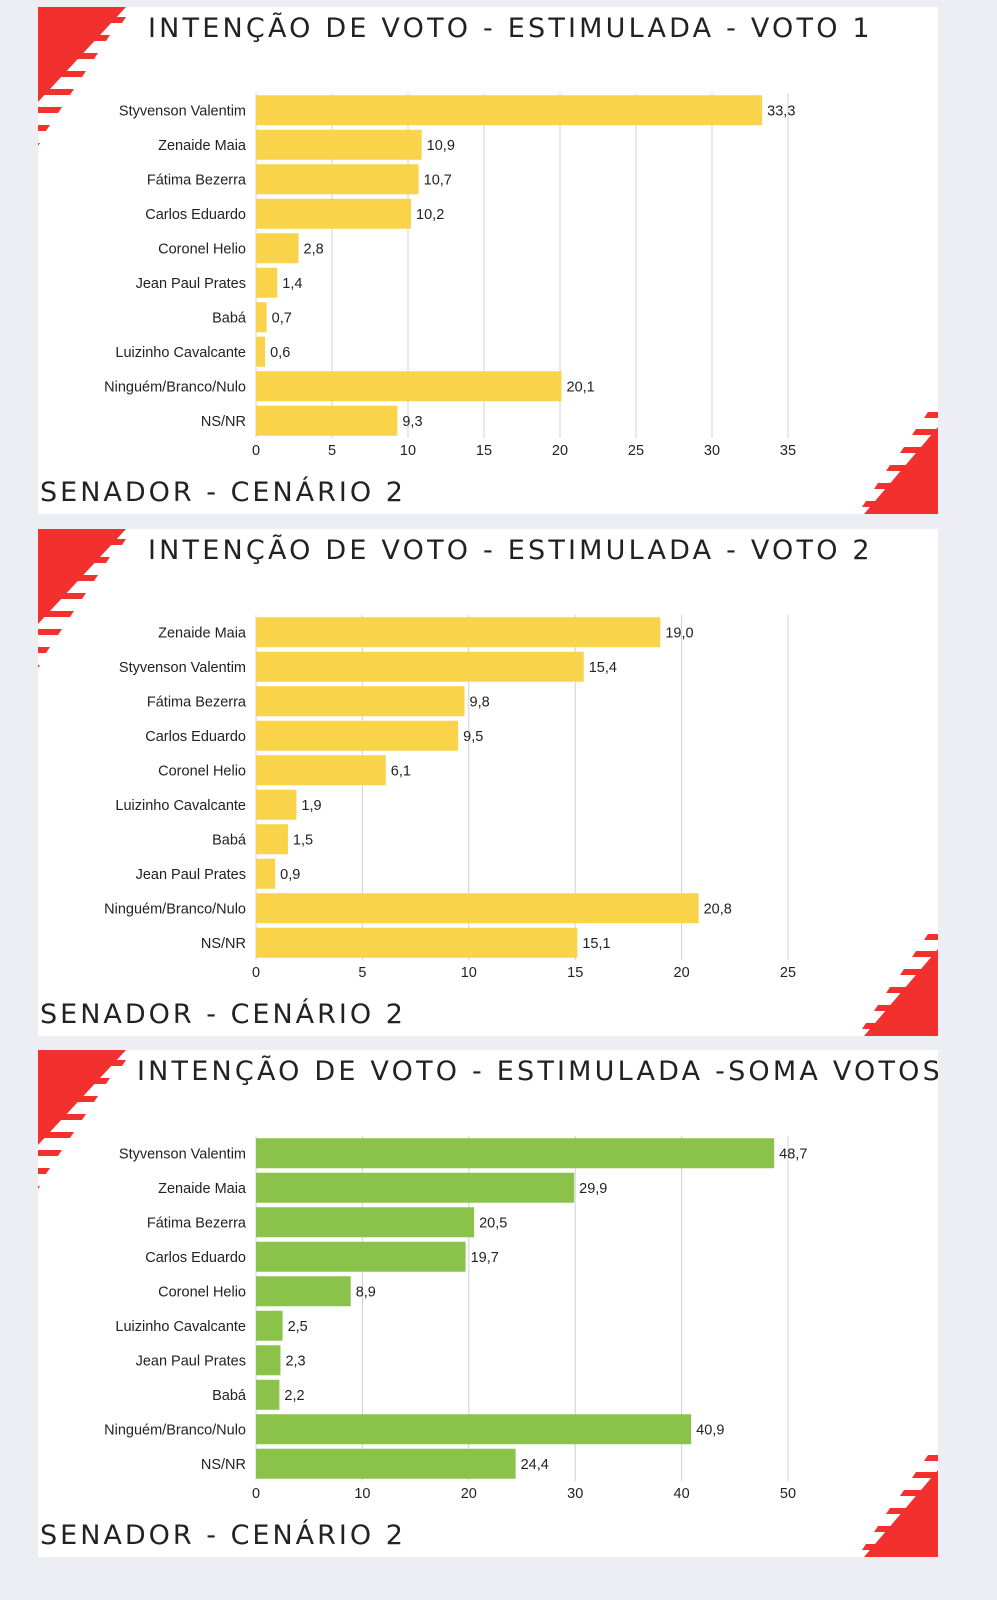  What do you see at coordinates (180, 806) in the screenshot?
I see `category-label: Luizinho Cavalcante` at bounding box center [180, 806].